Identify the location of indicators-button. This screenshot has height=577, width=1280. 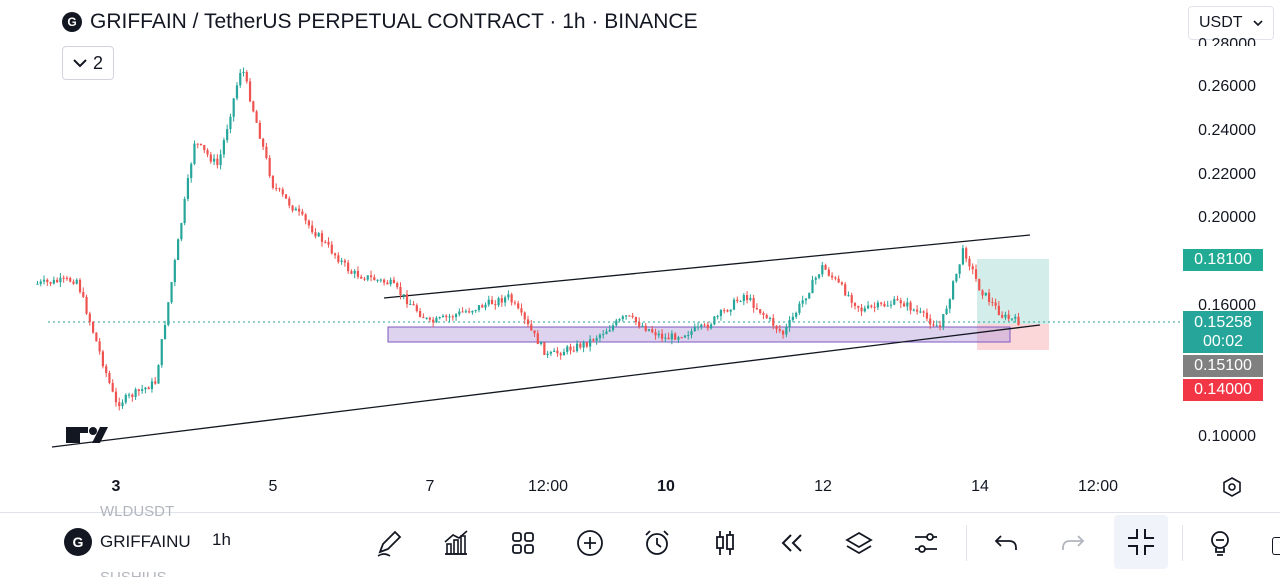
(456, 543).